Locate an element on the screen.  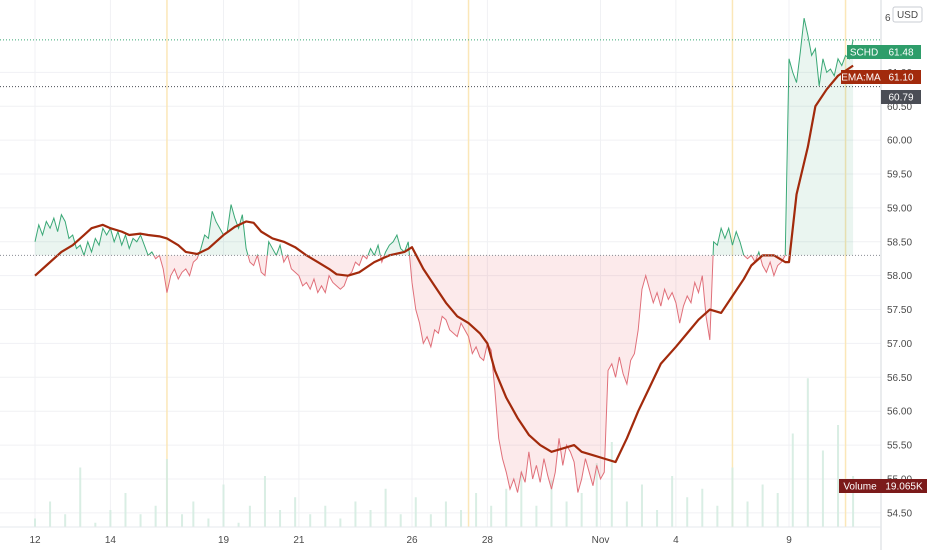
volume-value: 19.065K is located at coordinates (904, 487).